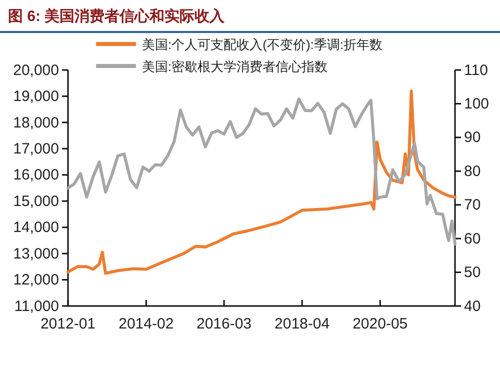 The height and width of the screenshot is (368, 500). I want to click on y-tick-label: 14,000, so click(36, 227).